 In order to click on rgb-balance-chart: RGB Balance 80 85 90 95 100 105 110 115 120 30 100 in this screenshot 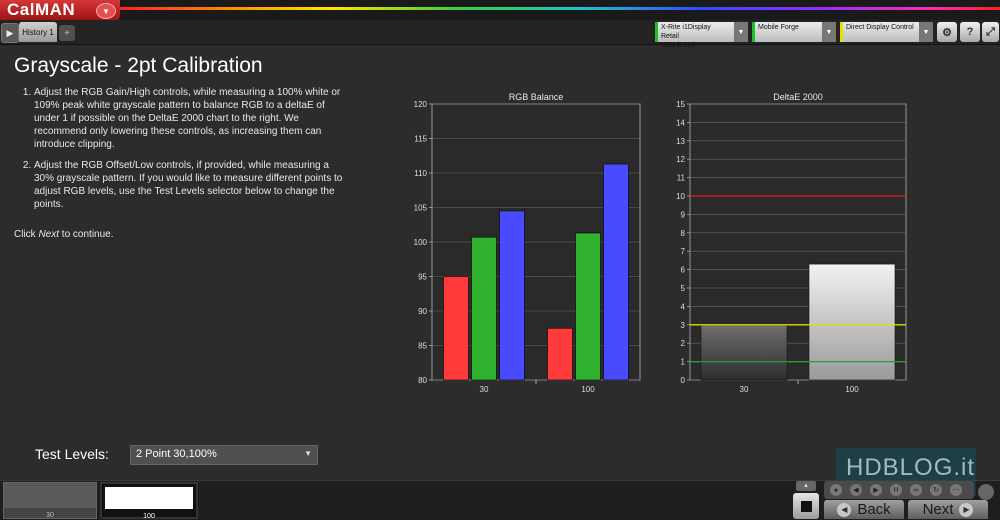, I will do `click(527, 243)`.